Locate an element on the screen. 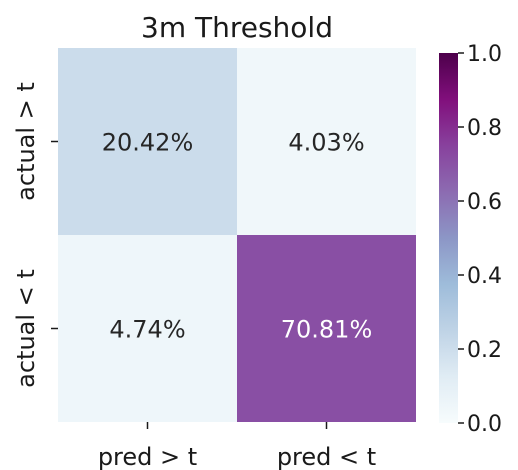 The width and height of the screenshot is (518, 470). colorbar-tick-label: 0.0 is located at coordinates (484, 424).